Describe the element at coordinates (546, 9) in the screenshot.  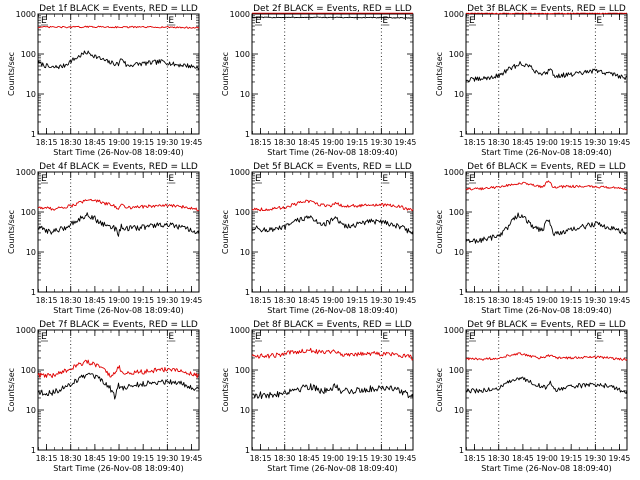
I see `chart-title: Det 3f BLACK = Events, RED = LLD` at that location.